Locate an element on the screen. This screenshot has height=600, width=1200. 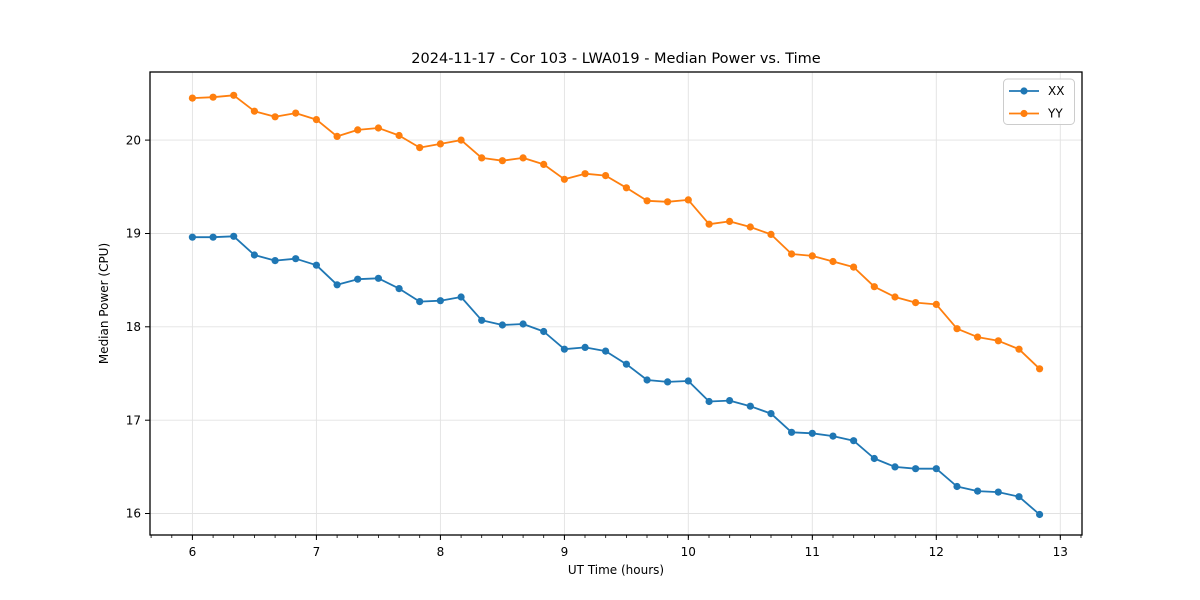
legend-item-YY: YY is located at coordinates (1036, 114).